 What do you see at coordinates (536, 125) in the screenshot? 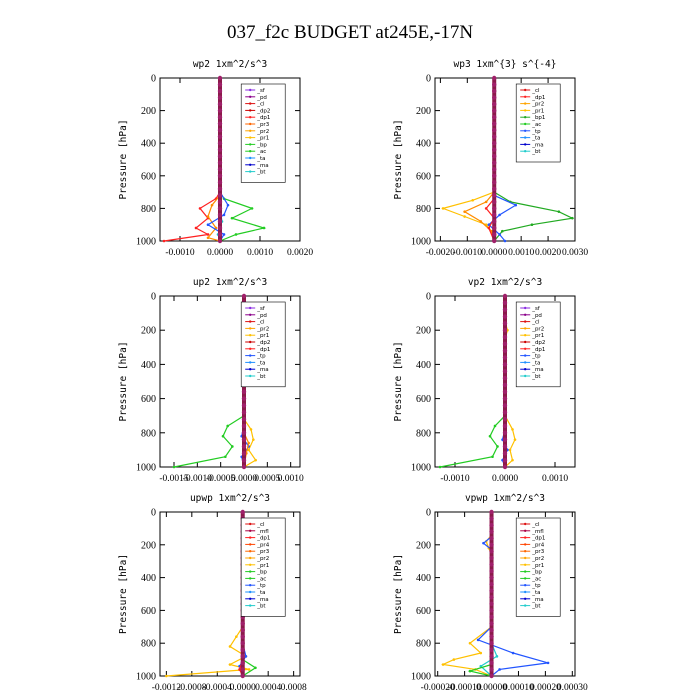
I see `legend-label: _ac` at bounding box center [536, 125].